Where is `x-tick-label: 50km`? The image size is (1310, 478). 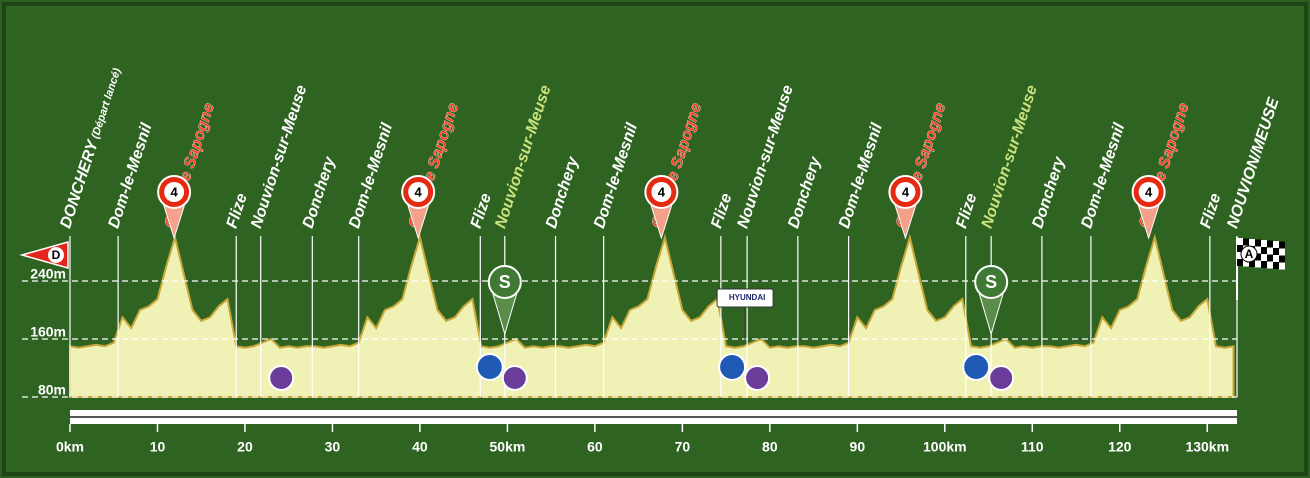 x-tick-label: 50km is located at coordinates (508, 447).